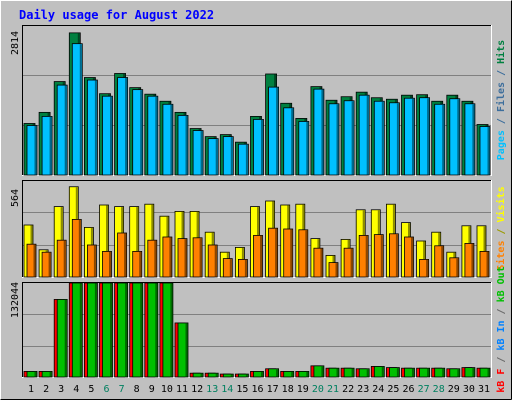 The height and width of the screenshot is (400, 512). What do you see at coordinates (378, 389) in the screenshot?
I see `x-tick-label: 24` at bounding box center [378, 389].